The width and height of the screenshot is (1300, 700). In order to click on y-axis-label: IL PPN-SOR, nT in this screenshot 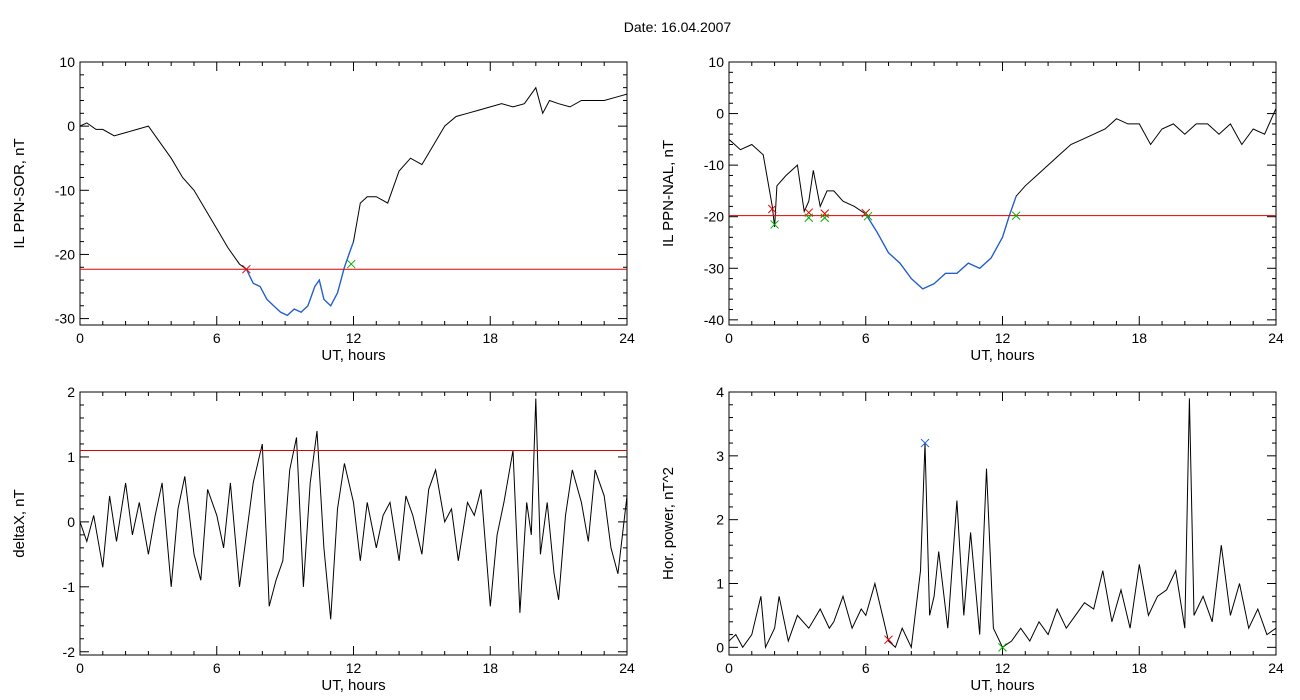, I will do `click(19, 193)`.